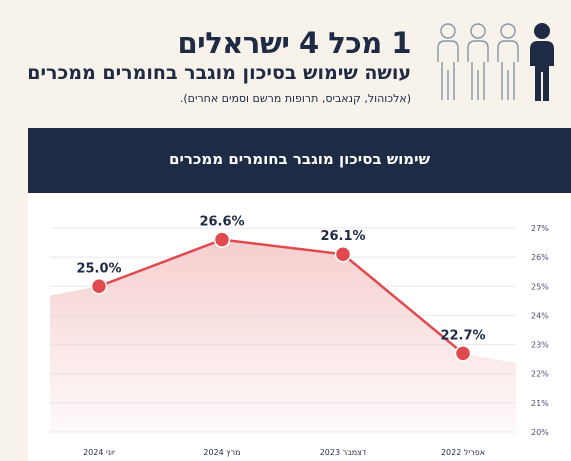 This screenshot has width=571, height=461. I want to click on data-label: 25.0%, so click(98, 268).